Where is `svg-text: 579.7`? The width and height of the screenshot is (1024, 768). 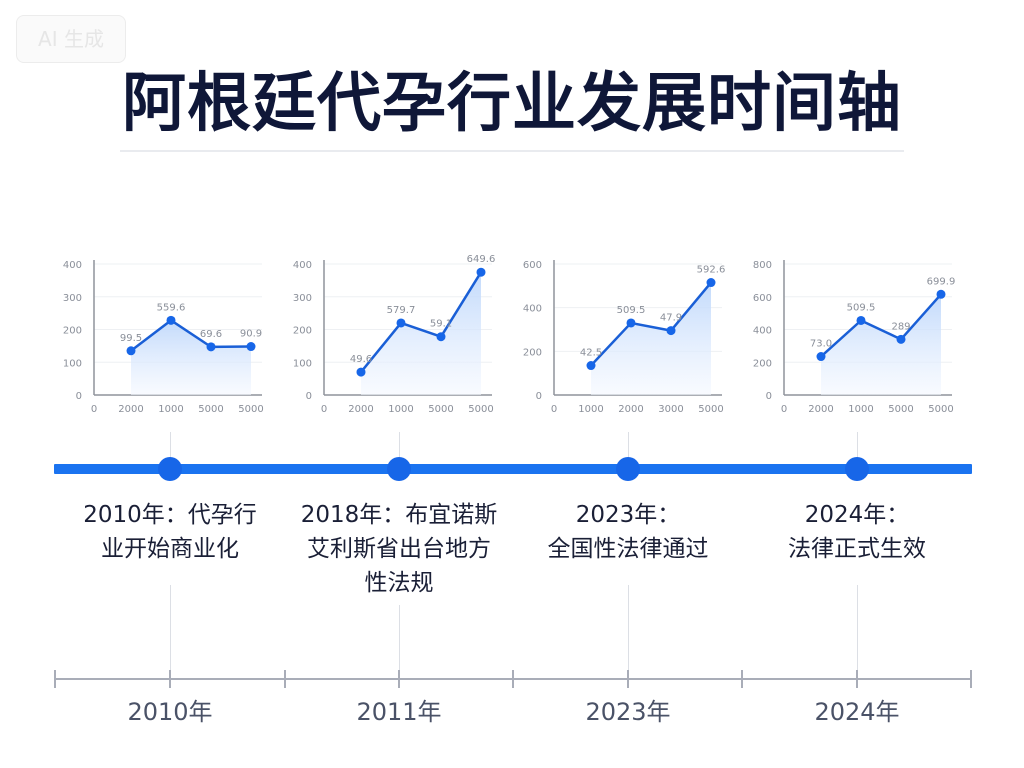
svg-text: 579.7 is located at coordinates (401, 310).